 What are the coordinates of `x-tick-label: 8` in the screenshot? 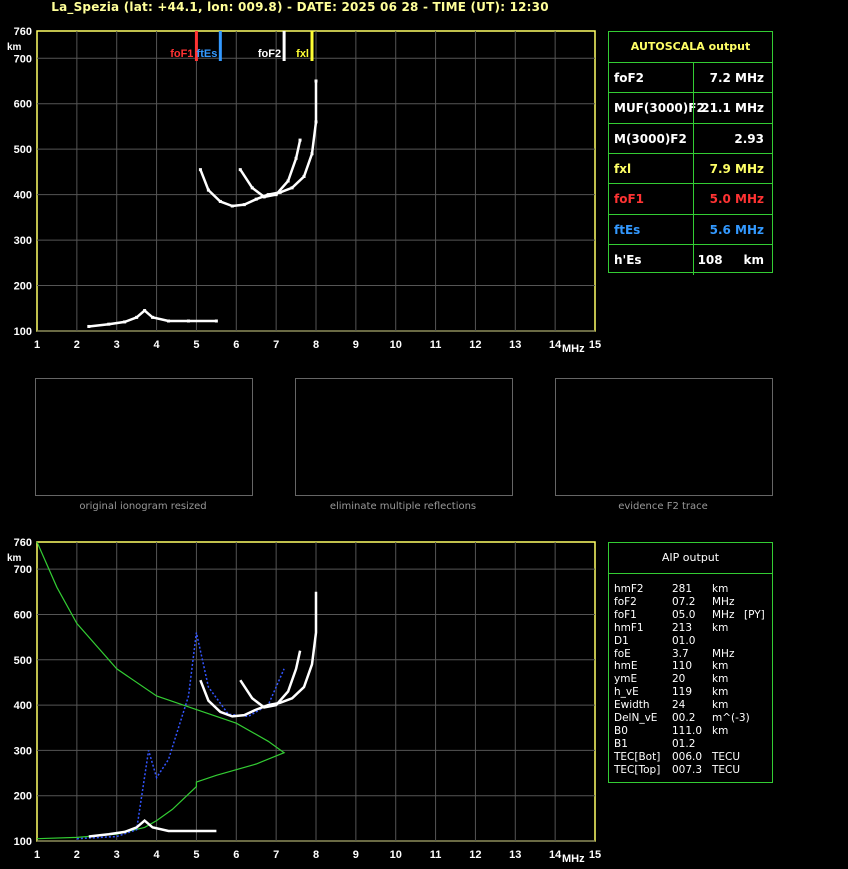 It's located at (316, 345).